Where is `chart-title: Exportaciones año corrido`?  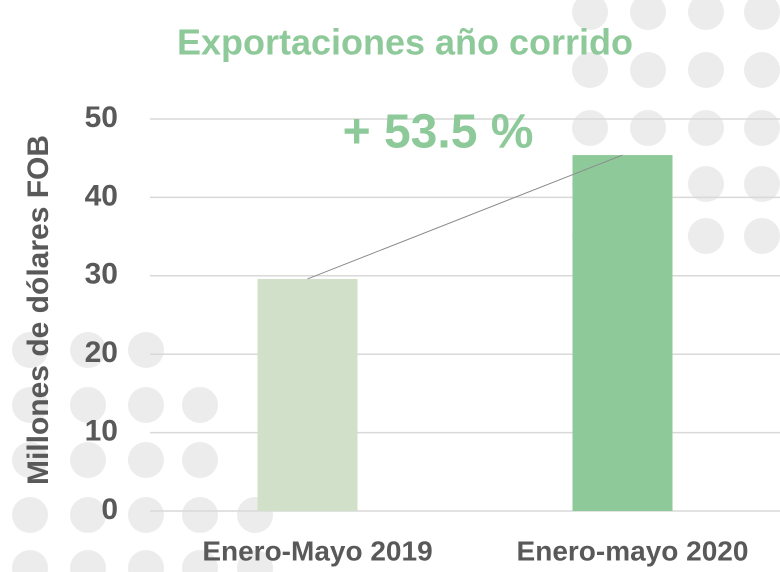 chart-title: Exportaciones año corrido is located at coordinates (405, 42).